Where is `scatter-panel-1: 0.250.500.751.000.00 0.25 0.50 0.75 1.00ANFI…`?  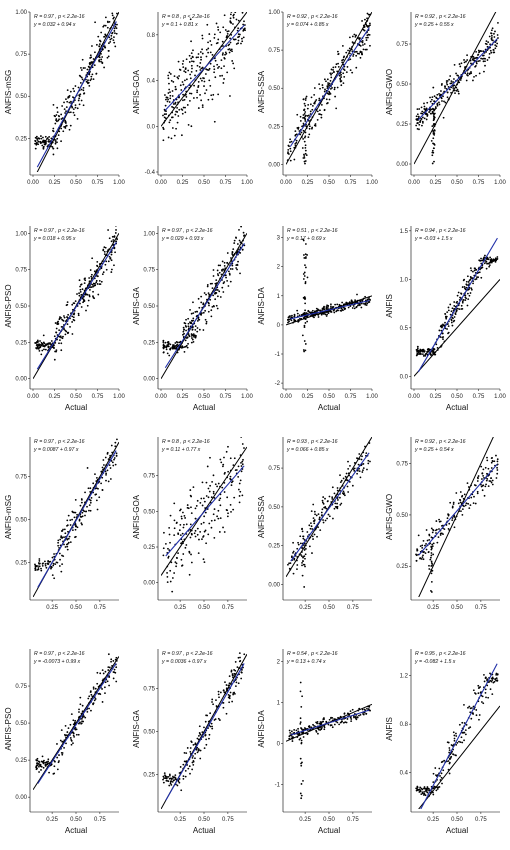 scatter-panel-1: 0.250.500.751.000.00 0.25 0.50 0.75 1.00ANFI… is located at coordinates (64, 98).